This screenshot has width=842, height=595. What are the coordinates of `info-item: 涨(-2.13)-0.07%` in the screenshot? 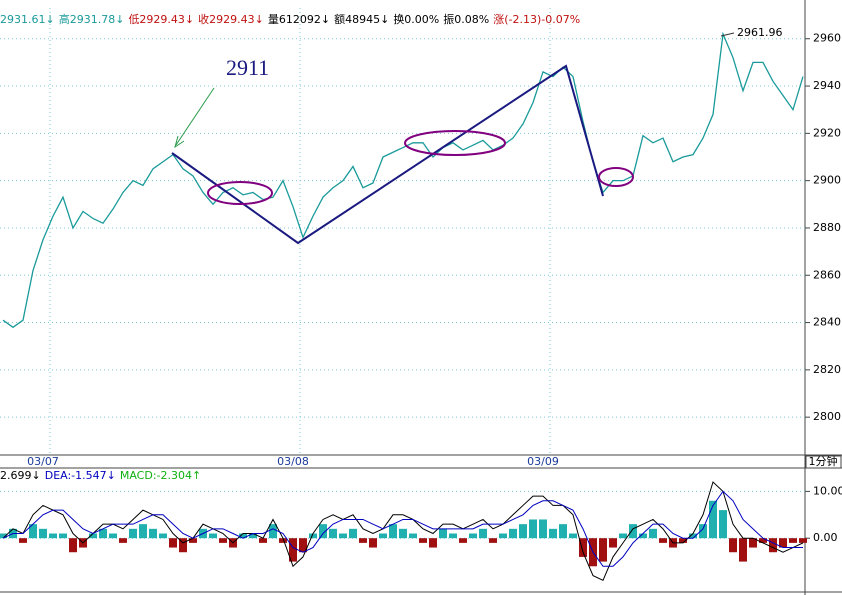 It's located at (536, 19).